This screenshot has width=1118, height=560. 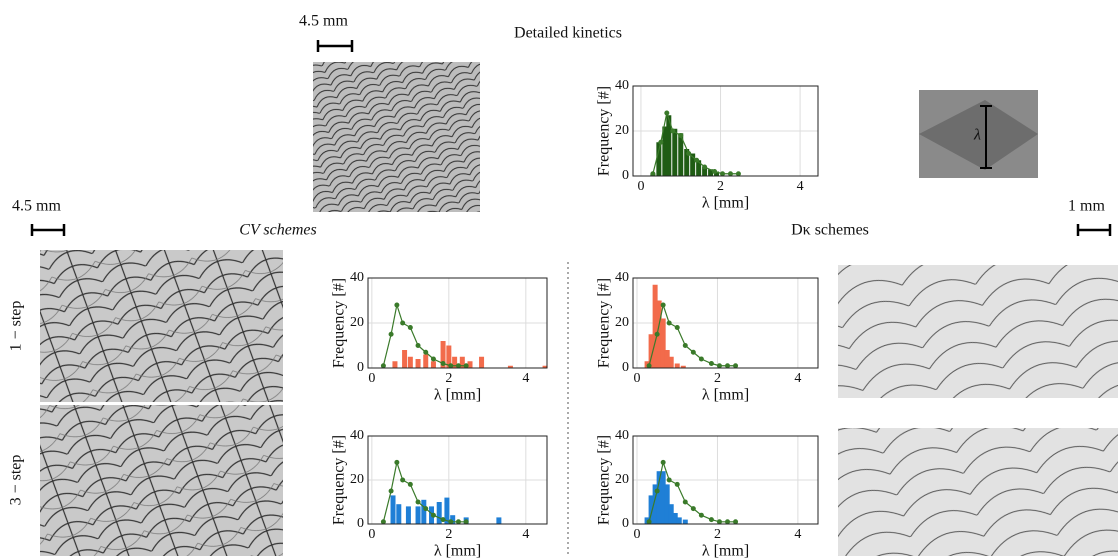 What do you see at coordinates (277, 230) in the screenshot?
I see `section-title: CV schemes` at bounding box center [277, 230].